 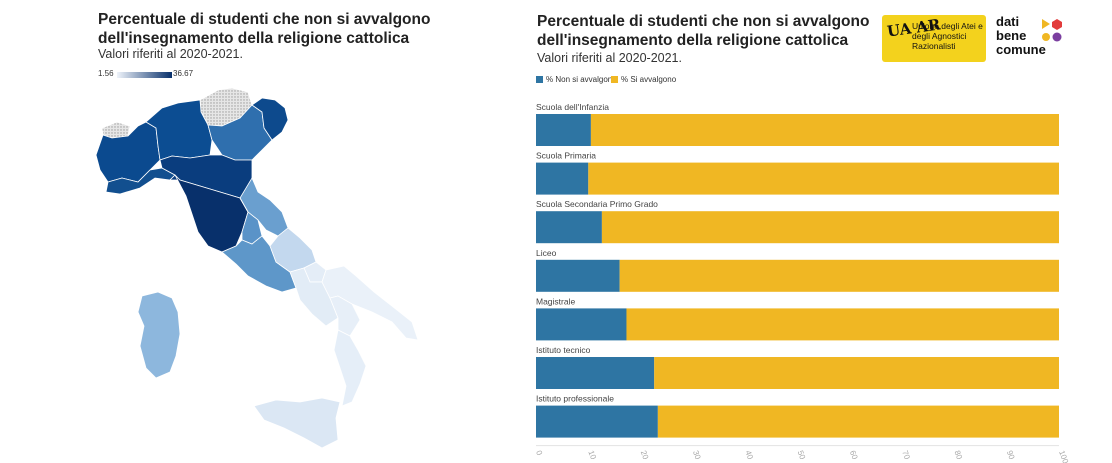 What do you see at coordinates (749, 455) in the screenshot?
I see `x-tick-label: 40` at bounding box center [749, 455].